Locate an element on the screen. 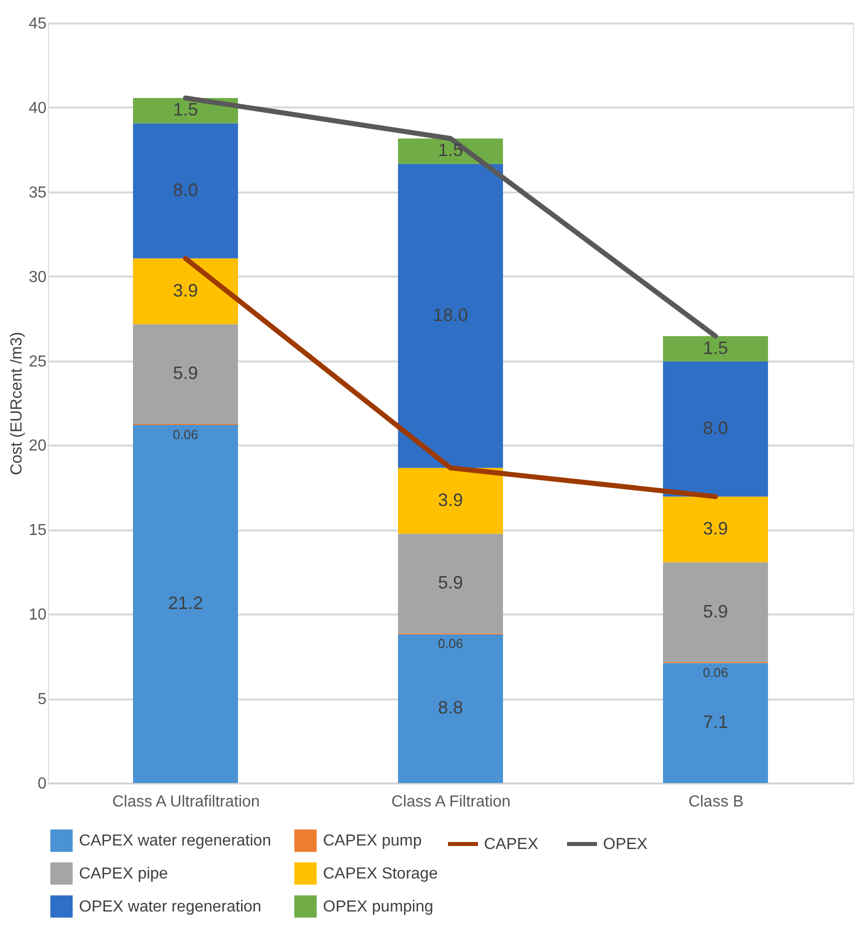 The image size is (861, 928). legend-label: CAPEX Storage is located at coordinates (380, 874).